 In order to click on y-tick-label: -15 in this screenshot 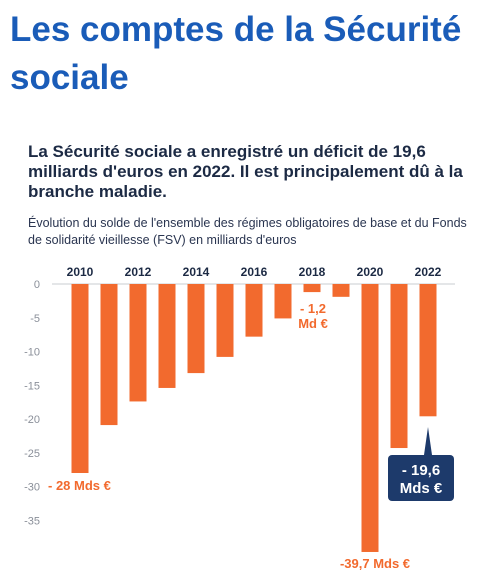, I will do `click(32, 386)`.